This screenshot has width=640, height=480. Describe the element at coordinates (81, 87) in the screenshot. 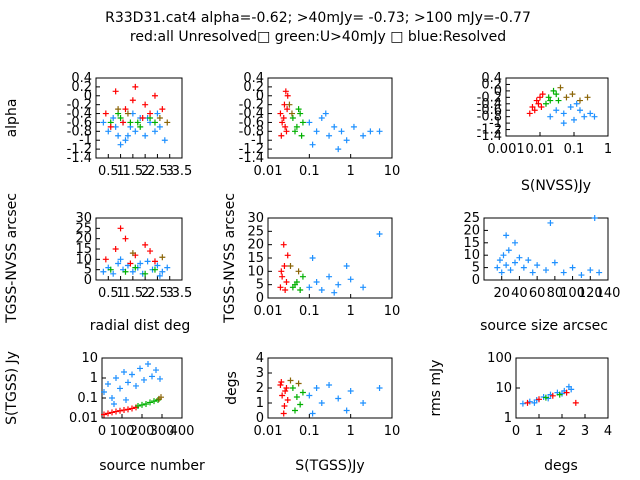

I see `y-tick-label: 0.2` at that location.